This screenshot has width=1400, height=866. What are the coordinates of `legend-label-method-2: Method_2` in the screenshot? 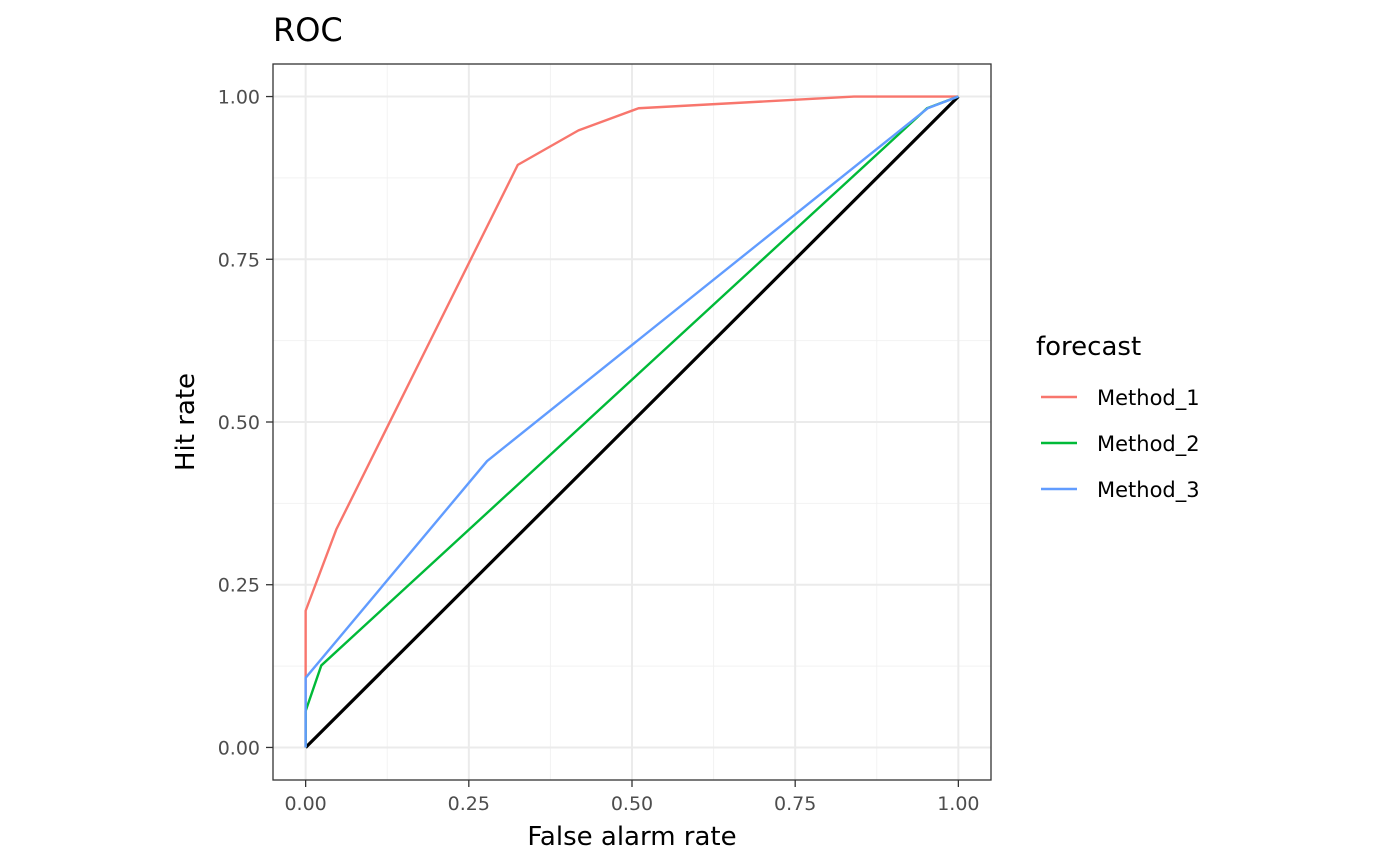 It's located at (1148, 444).